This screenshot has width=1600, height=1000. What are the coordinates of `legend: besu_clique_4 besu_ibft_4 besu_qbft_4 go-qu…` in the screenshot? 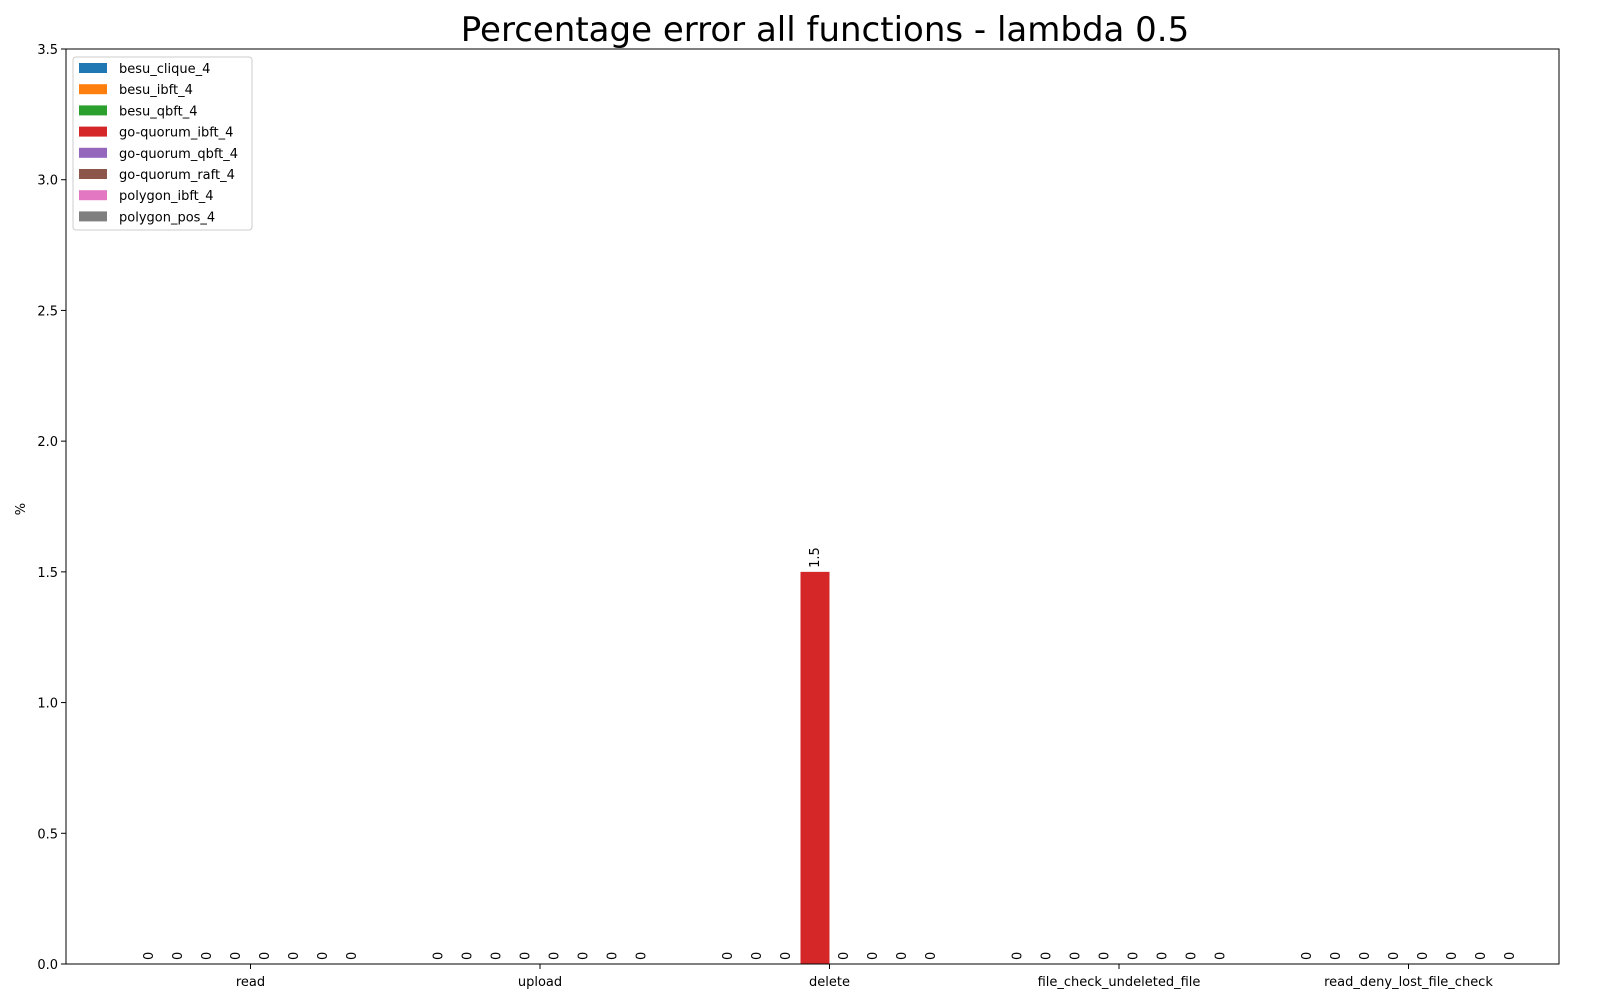 It's located at (162, 143).